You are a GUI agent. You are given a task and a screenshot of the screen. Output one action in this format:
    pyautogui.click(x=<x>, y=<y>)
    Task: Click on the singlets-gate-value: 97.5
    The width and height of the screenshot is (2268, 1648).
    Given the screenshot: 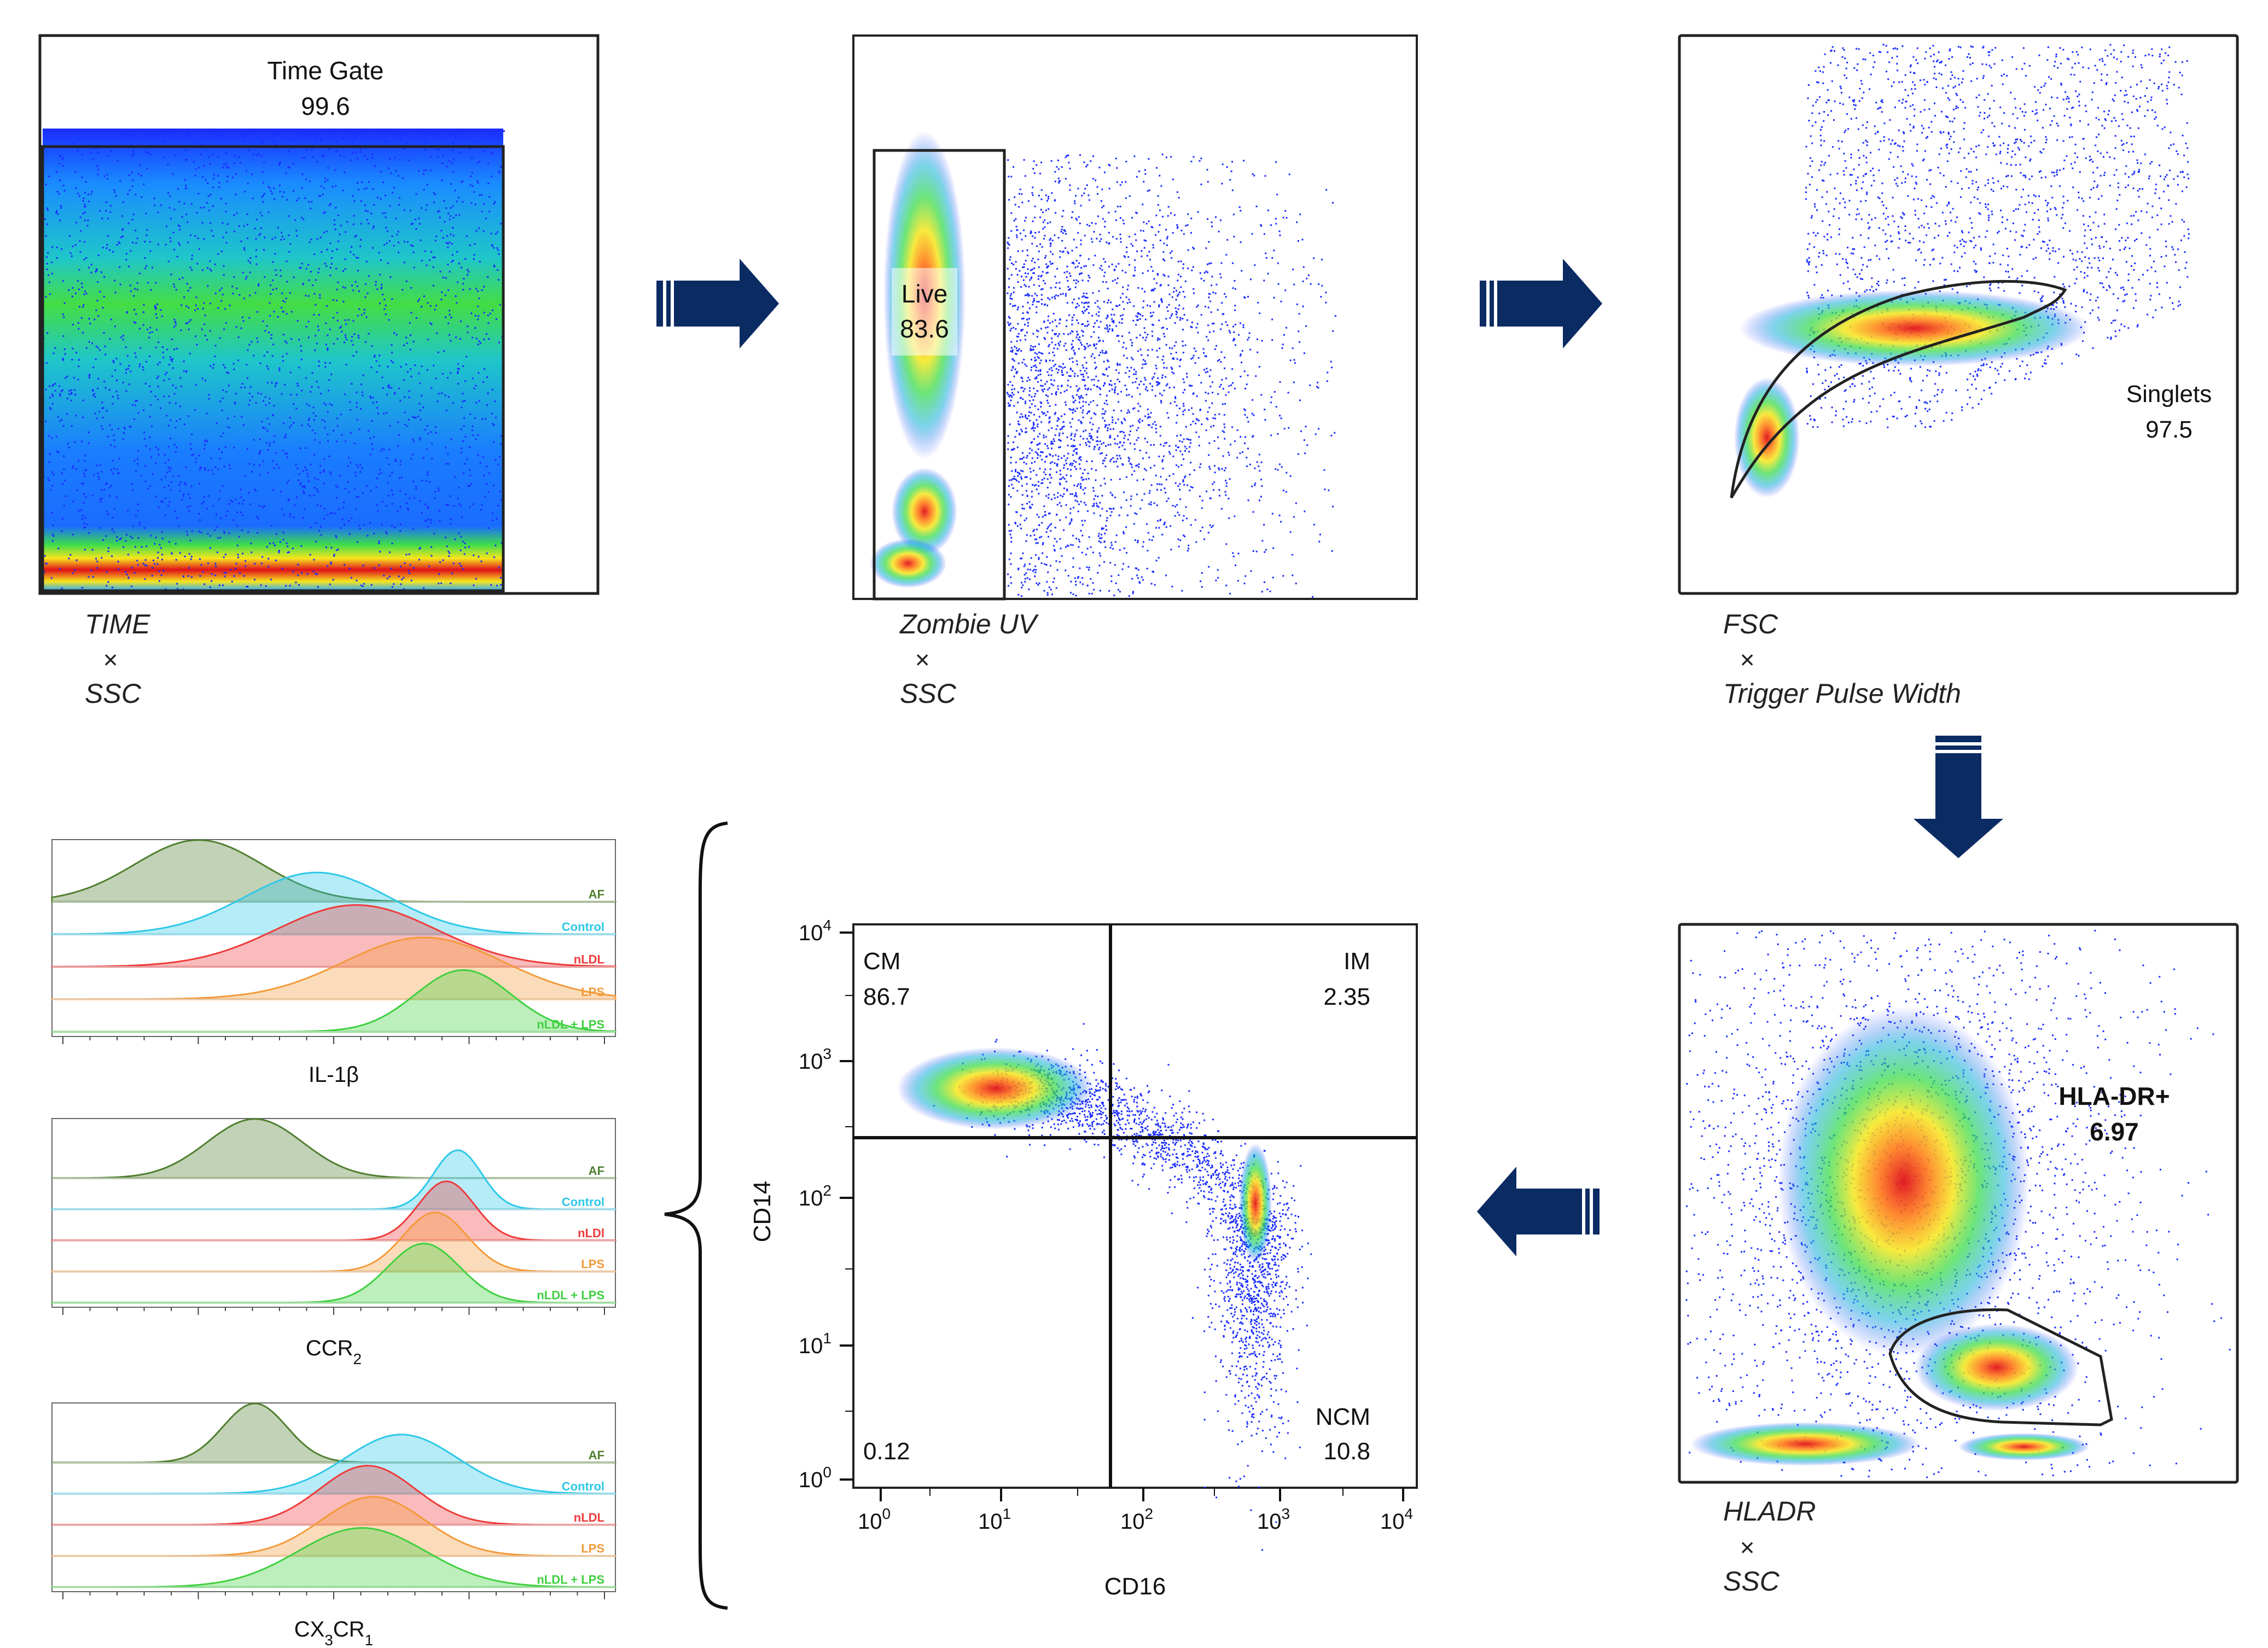 What is the action you would take?
    pyautogui.click(x=2169, y=429)
    